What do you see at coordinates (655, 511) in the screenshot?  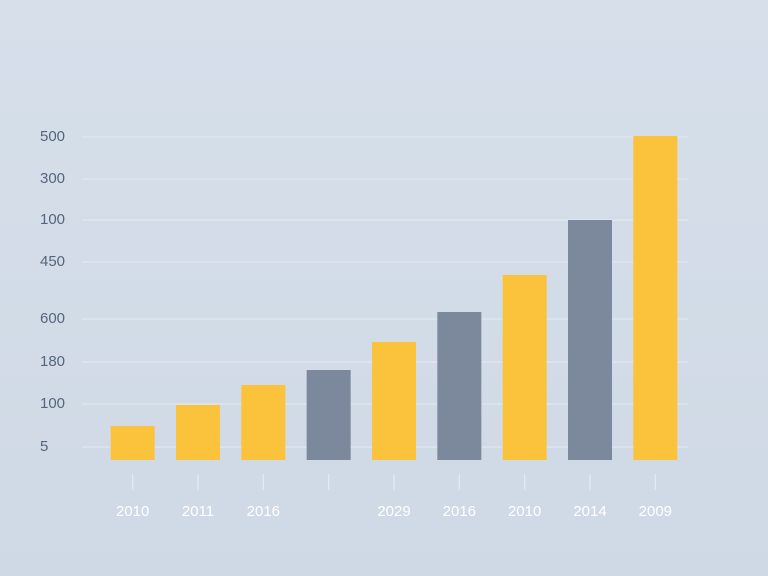 I see `x-tick-label: 2009` at bounding box center [655, 511].